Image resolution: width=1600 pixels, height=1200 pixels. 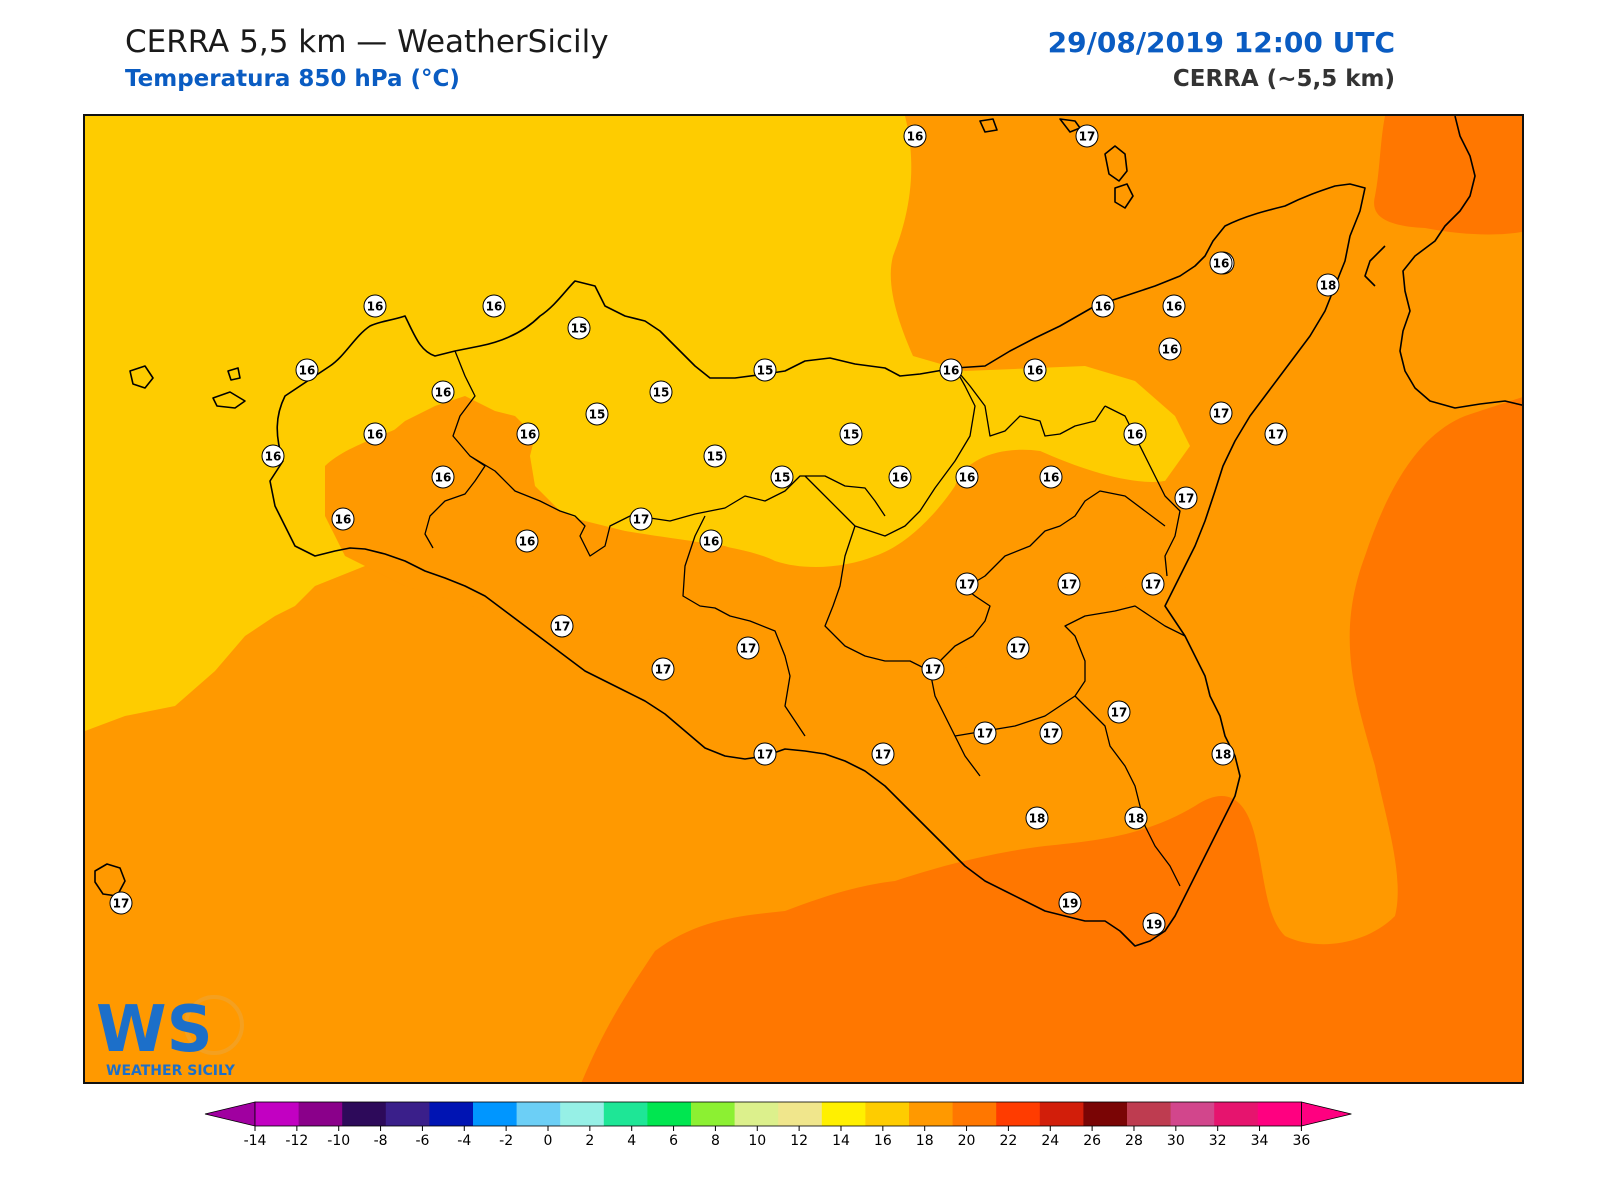 I want to click on station-temperature-label: 19, so click(x=1154, y=925).